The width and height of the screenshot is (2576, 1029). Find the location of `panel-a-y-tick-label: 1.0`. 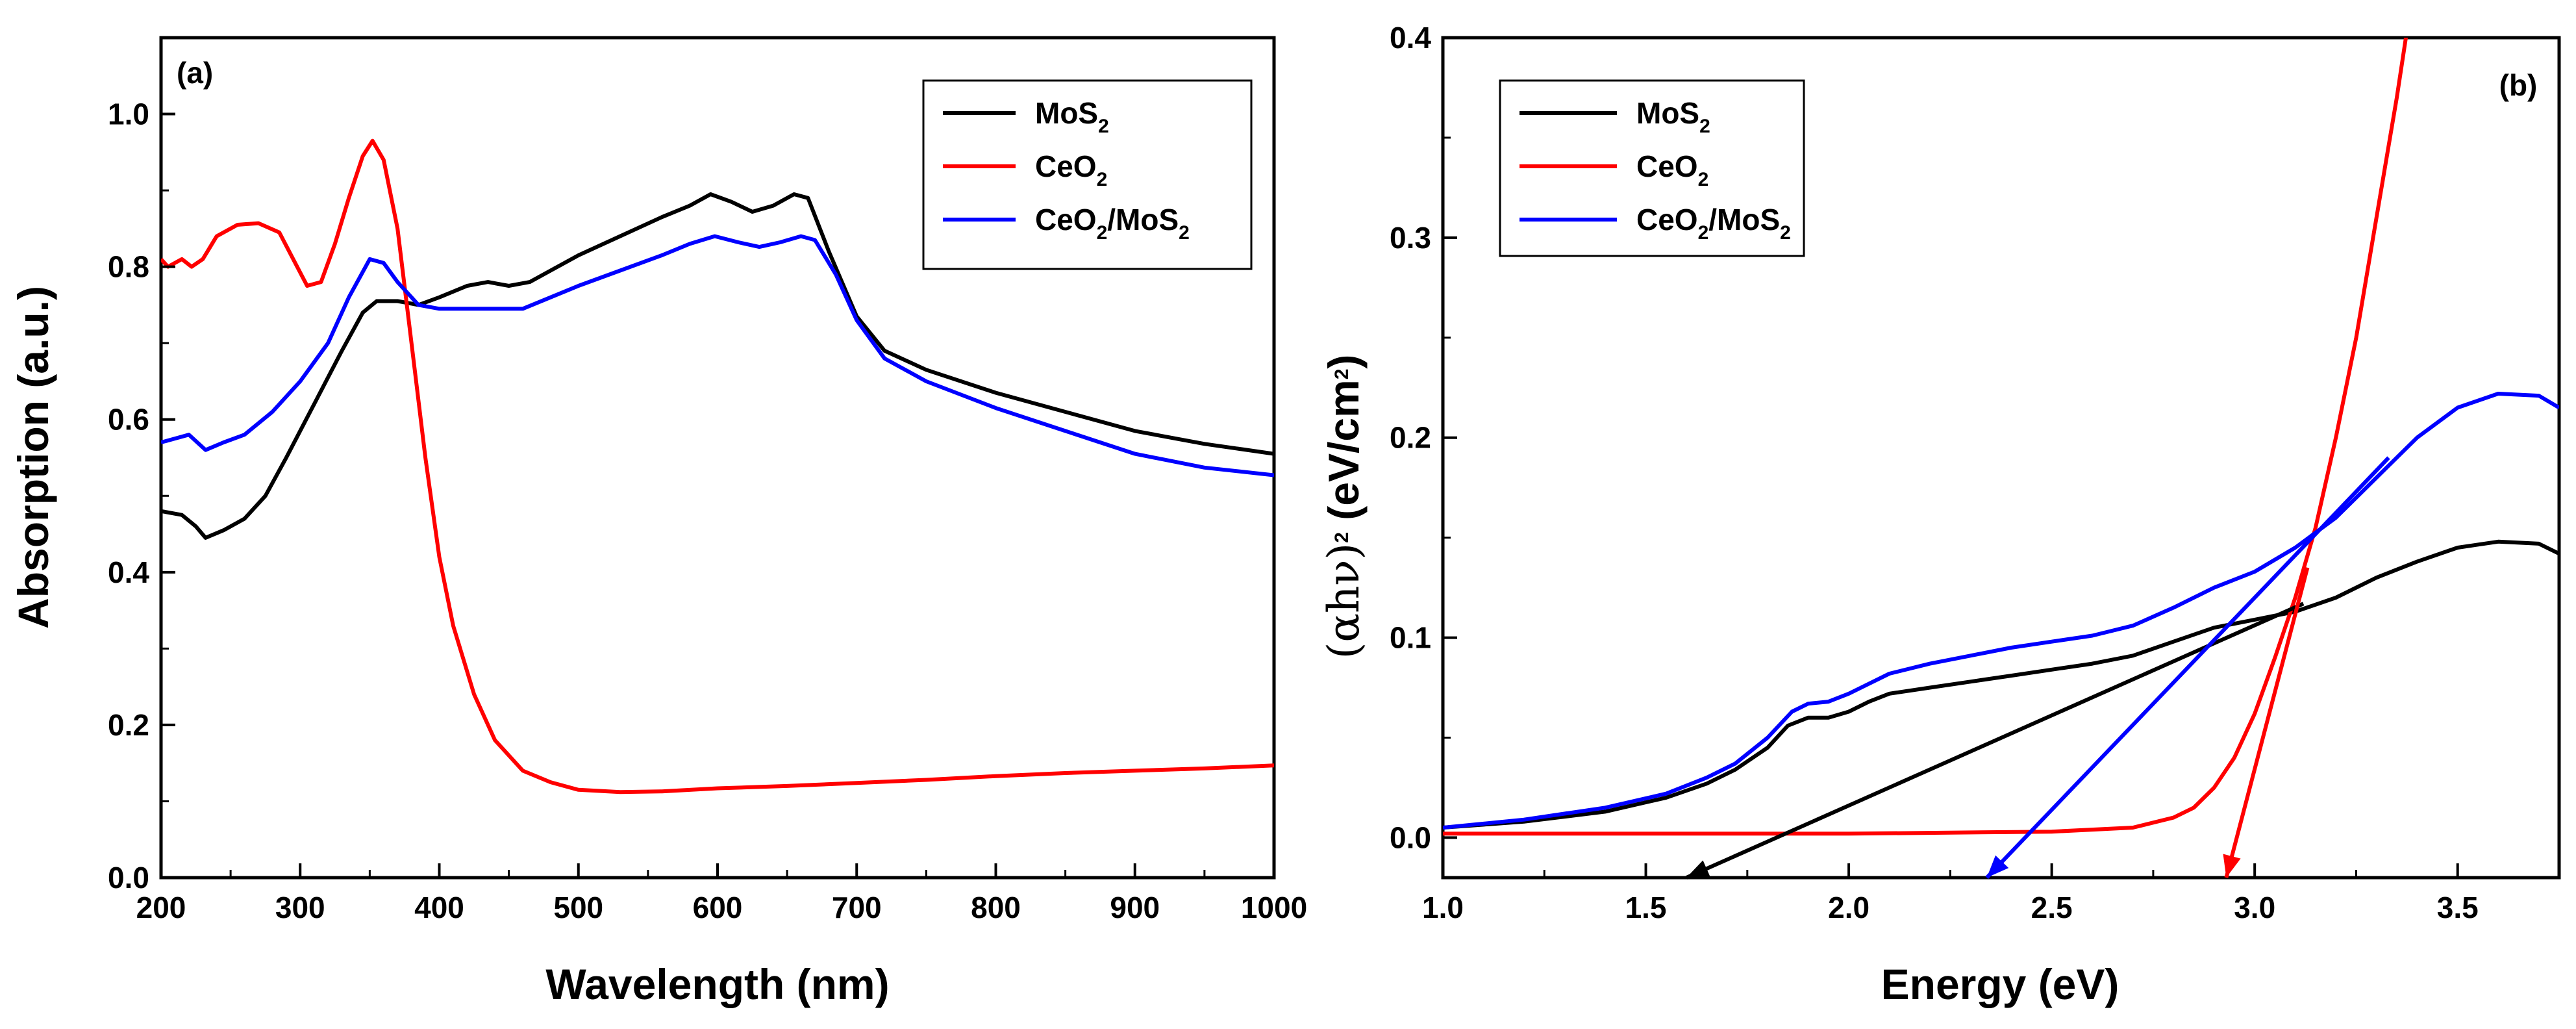

panel-a-y-tick-label: 1.0 is located at coordinates (128, 114).